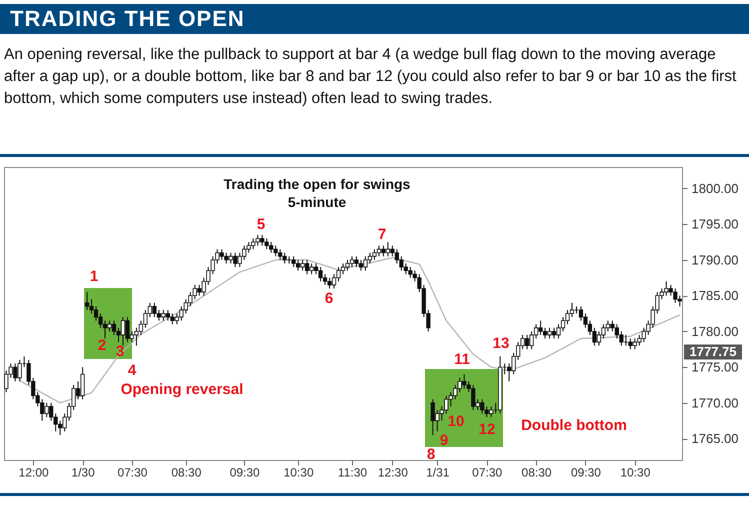  Describe the element at coordinates (261, 224) in the screenshot. I see `annotation: 5` at that location.